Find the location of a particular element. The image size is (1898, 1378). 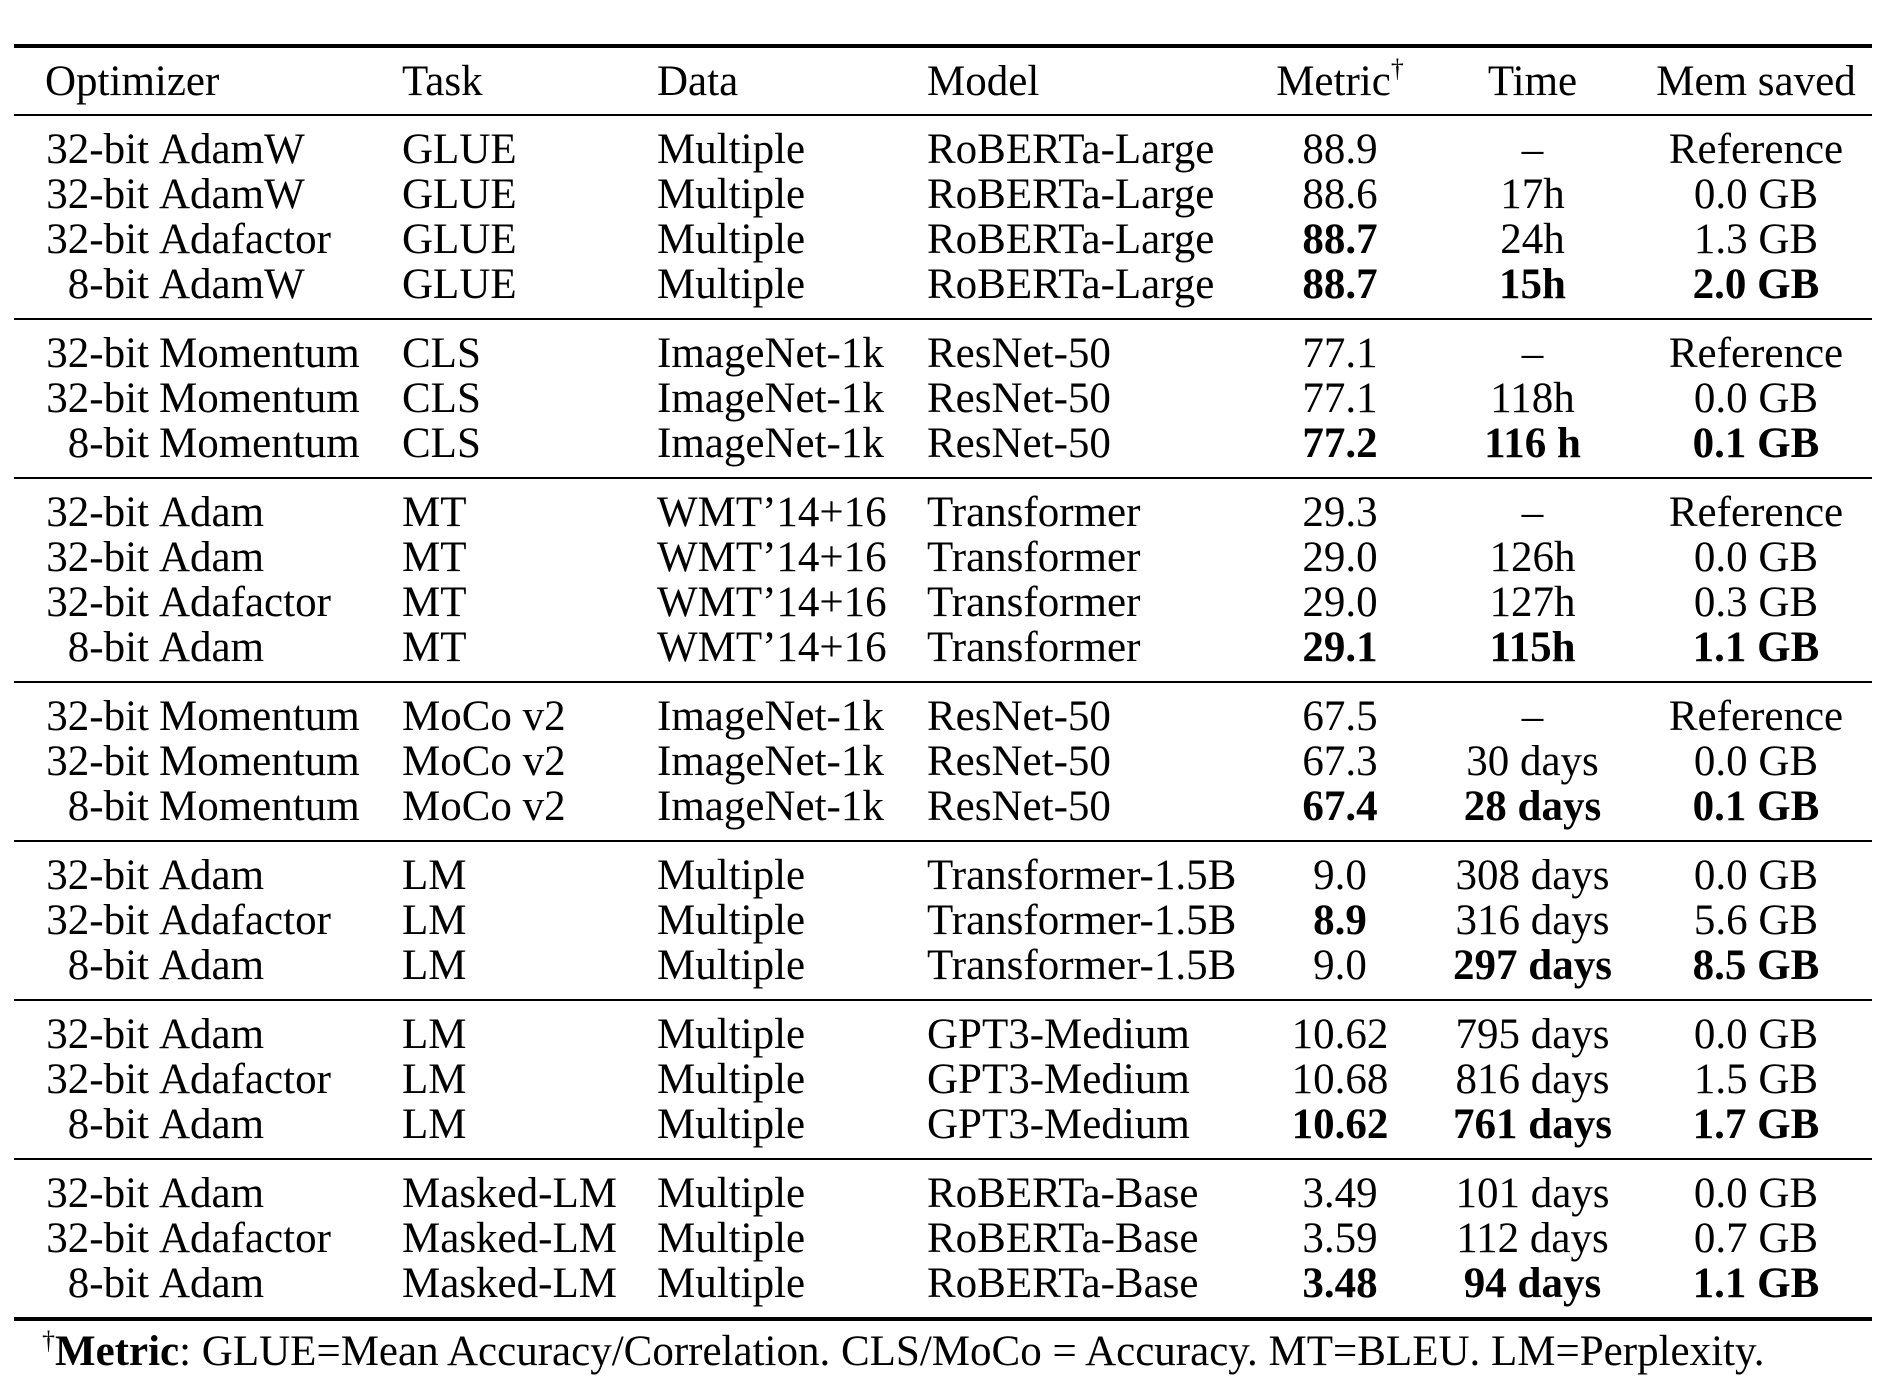

cell-metric: 10.68 is located at coordinates (1340, 1079).